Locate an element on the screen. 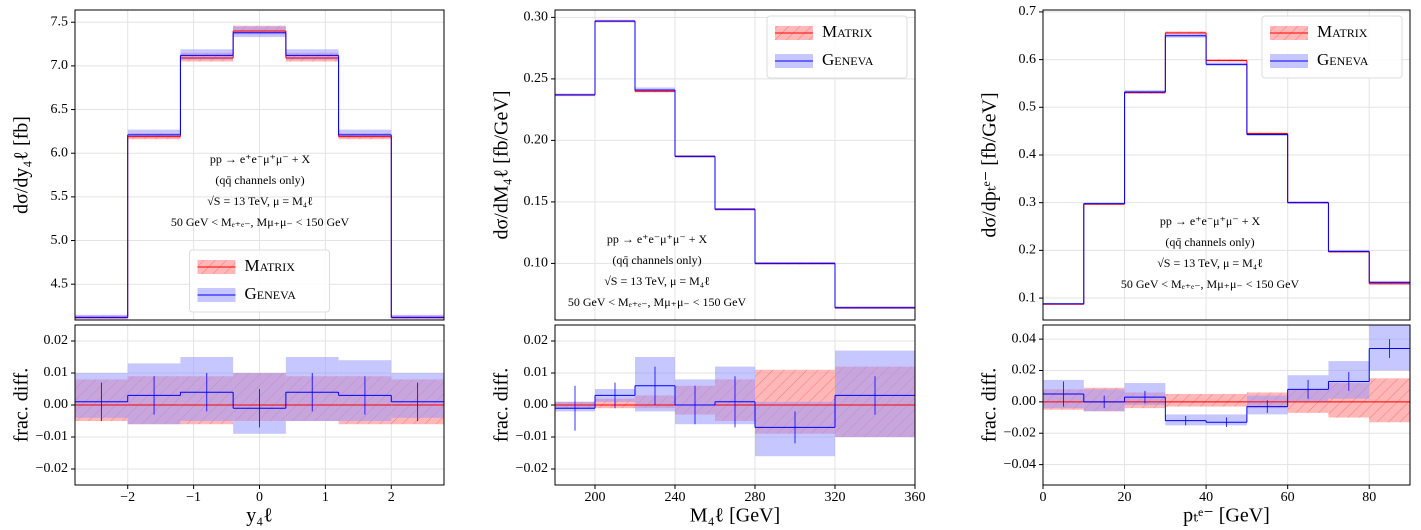  y-tick-label: 6.5 is located at coordinates (60, 109).